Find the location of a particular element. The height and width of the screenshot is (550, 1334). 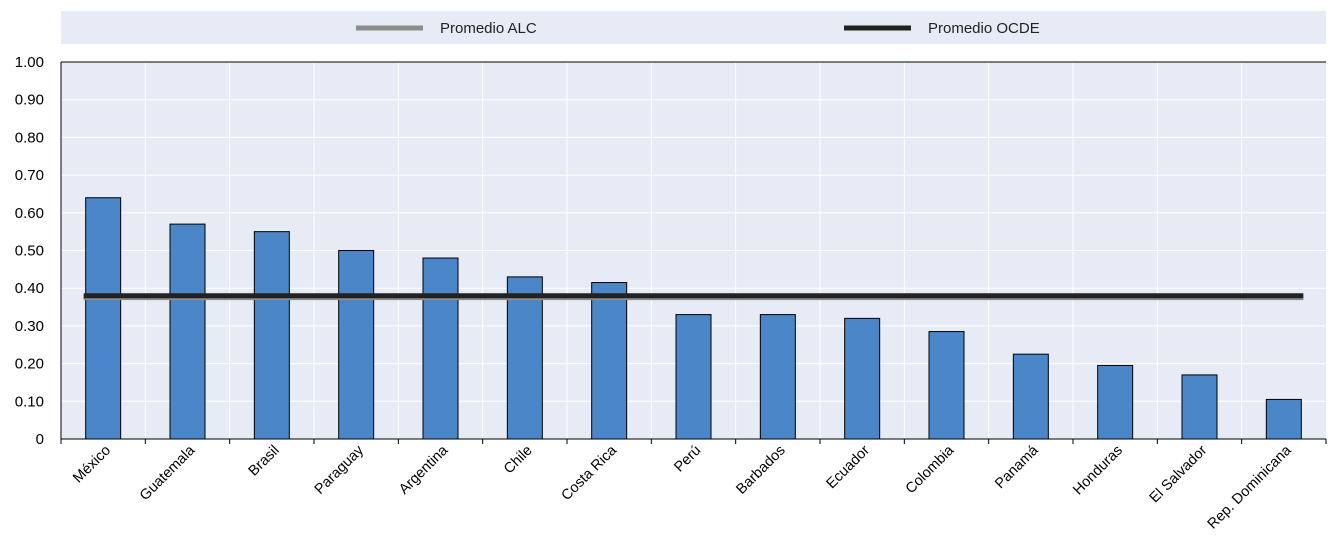

y-tick-label: 0.10 is located at coordinates (29, 401).